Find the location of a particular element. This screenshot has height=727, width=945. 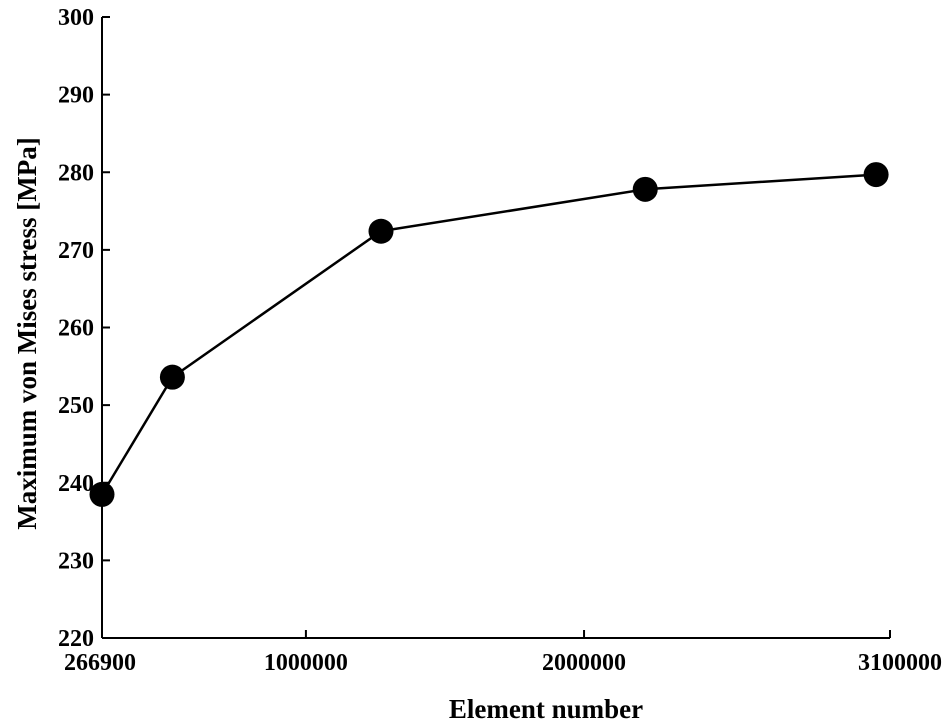

x-axis-title: Element number is located at coordinates (546, 709).